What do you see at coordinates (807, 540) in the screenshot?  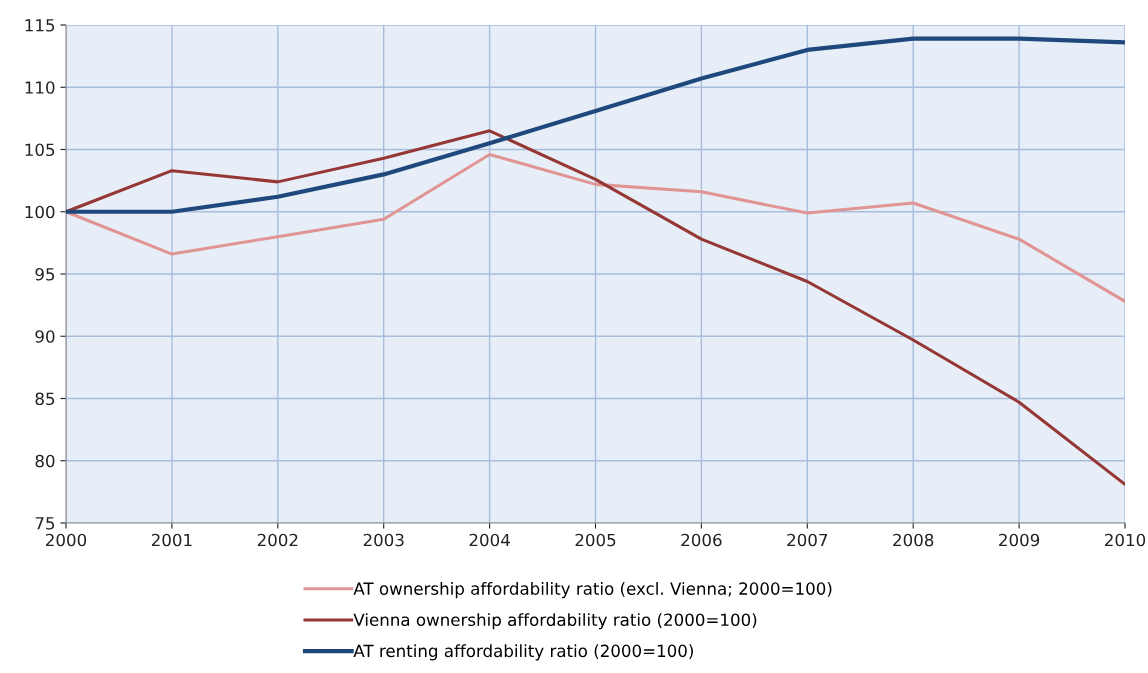 I see `x-tick-label: 2007` at bounding box center [807, 540].